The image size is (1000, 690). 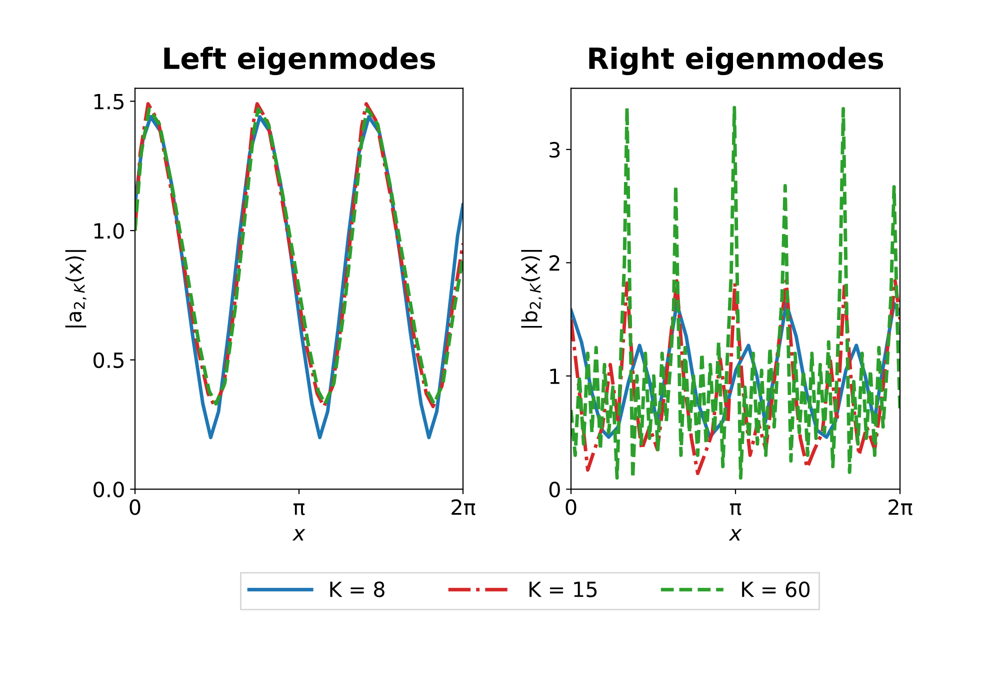 What do you see at coordinates (555, 376) in the screenshot?
I see `y-tick-label: 1` at bounding box center [555, 376].